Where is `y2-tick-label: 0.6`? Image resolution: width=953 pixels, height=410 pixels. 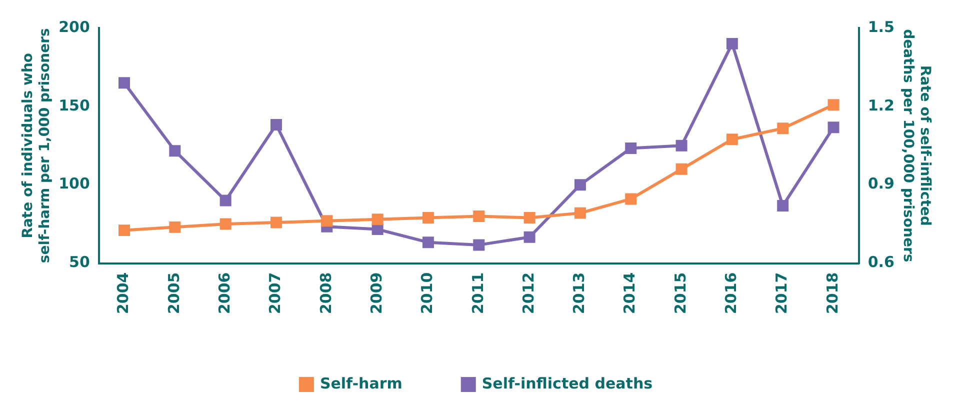
y2-tick-label: 0.6 is located at coordinates (881, 262).